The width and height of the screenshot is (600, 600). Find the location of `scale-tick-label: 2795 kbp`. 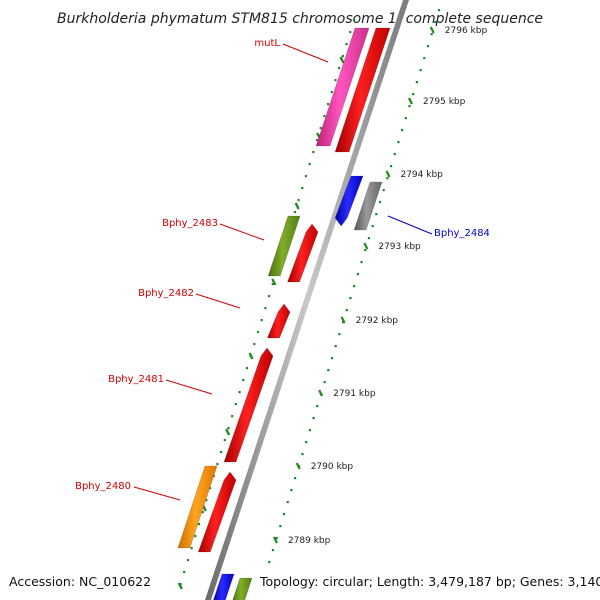

scale-tick-label: 2795 kbp is located at coordinates (444, 102).